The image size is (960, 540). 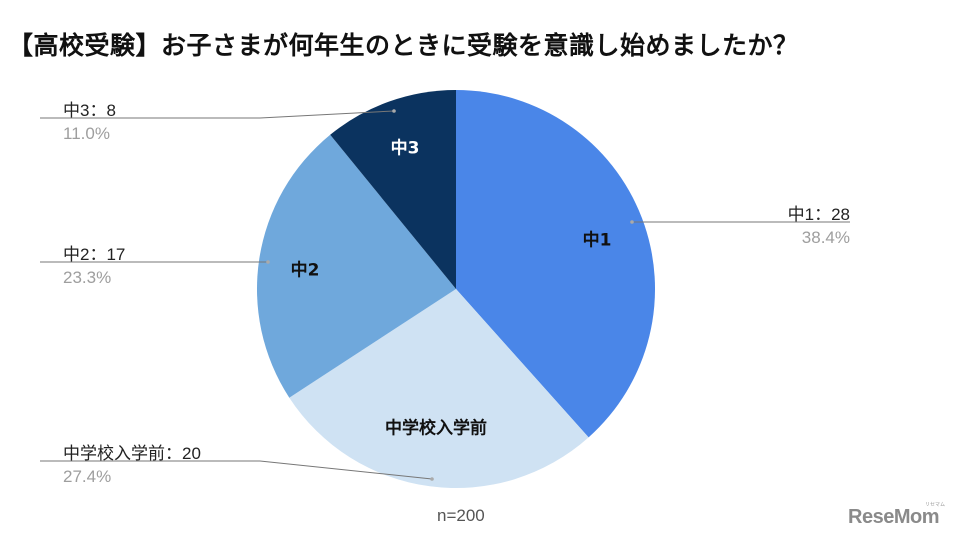 I want to click on slice-chu1, so click(x=556, y=264).